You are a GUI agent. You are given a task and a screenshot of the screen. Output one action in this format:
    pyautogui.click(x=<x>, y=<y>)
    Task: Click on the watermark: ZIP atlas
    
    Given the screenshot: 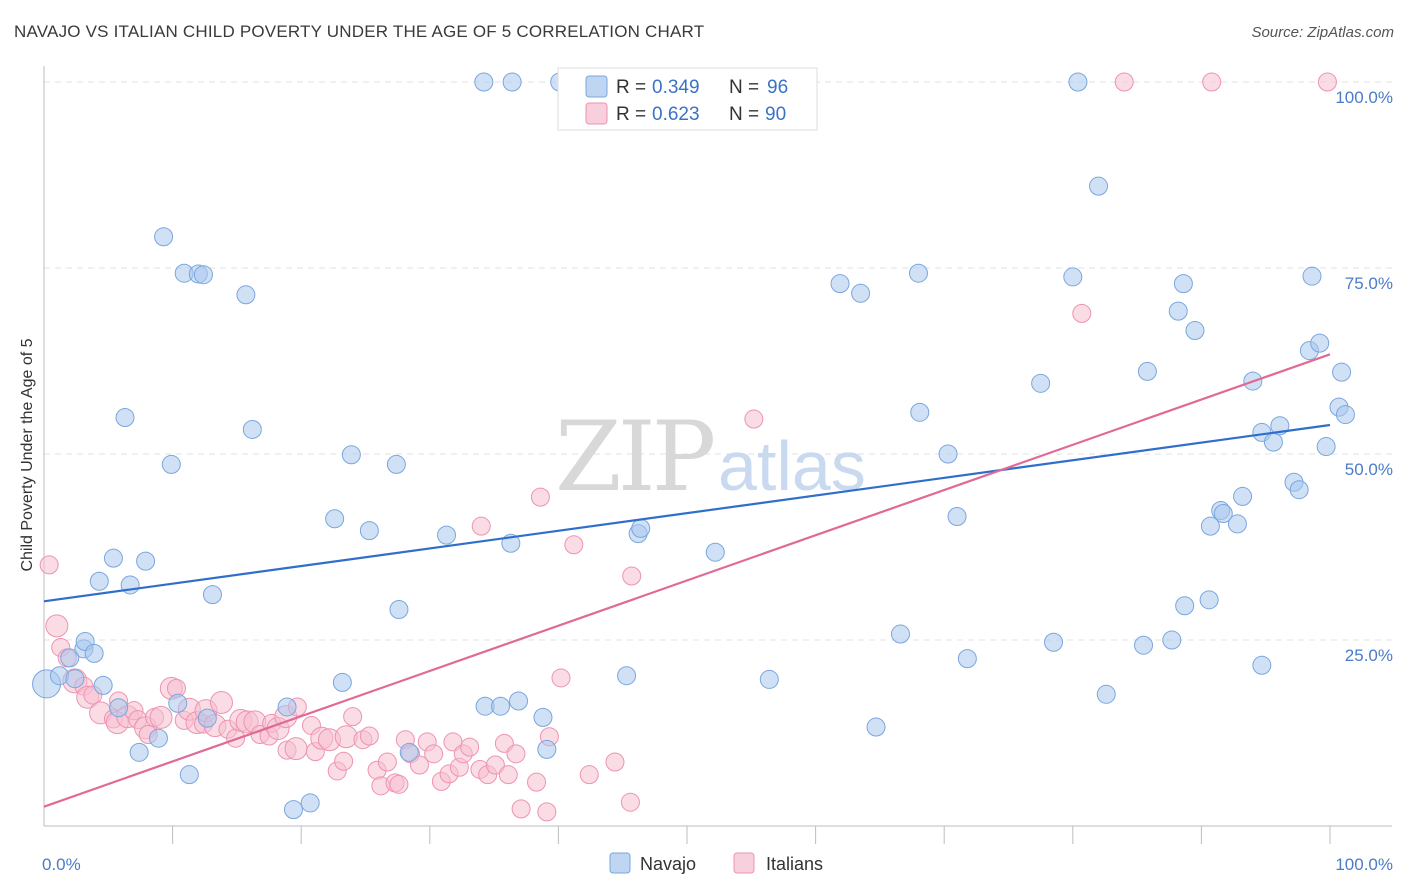 What is the action you would take?
    pyautogui.click(x=710, y=457)
    